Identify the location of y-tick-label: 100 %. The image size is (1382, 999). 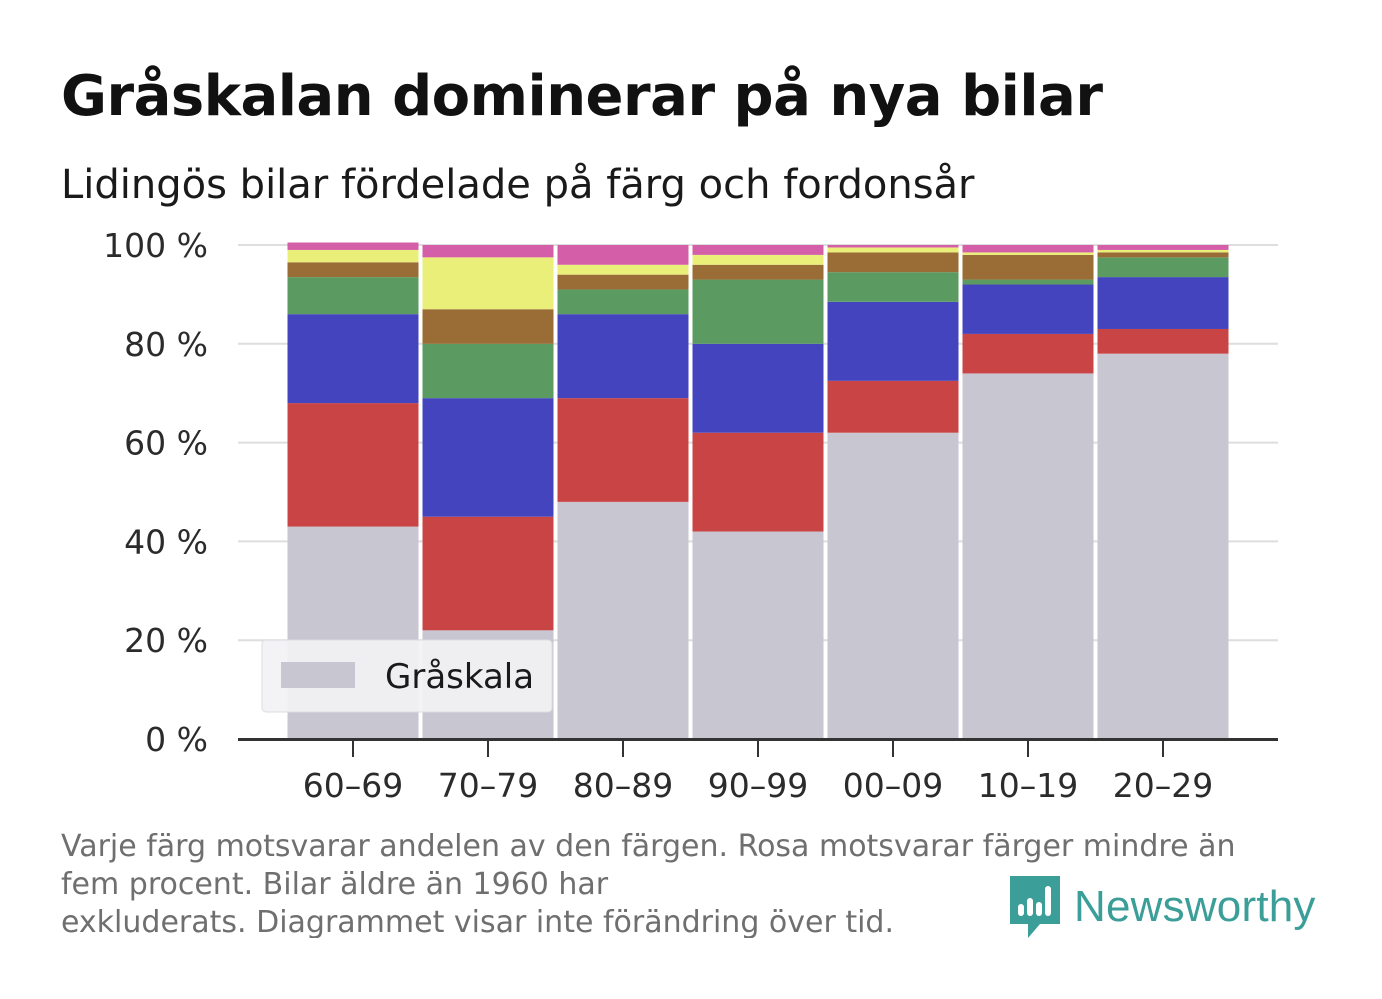
(155, 245).